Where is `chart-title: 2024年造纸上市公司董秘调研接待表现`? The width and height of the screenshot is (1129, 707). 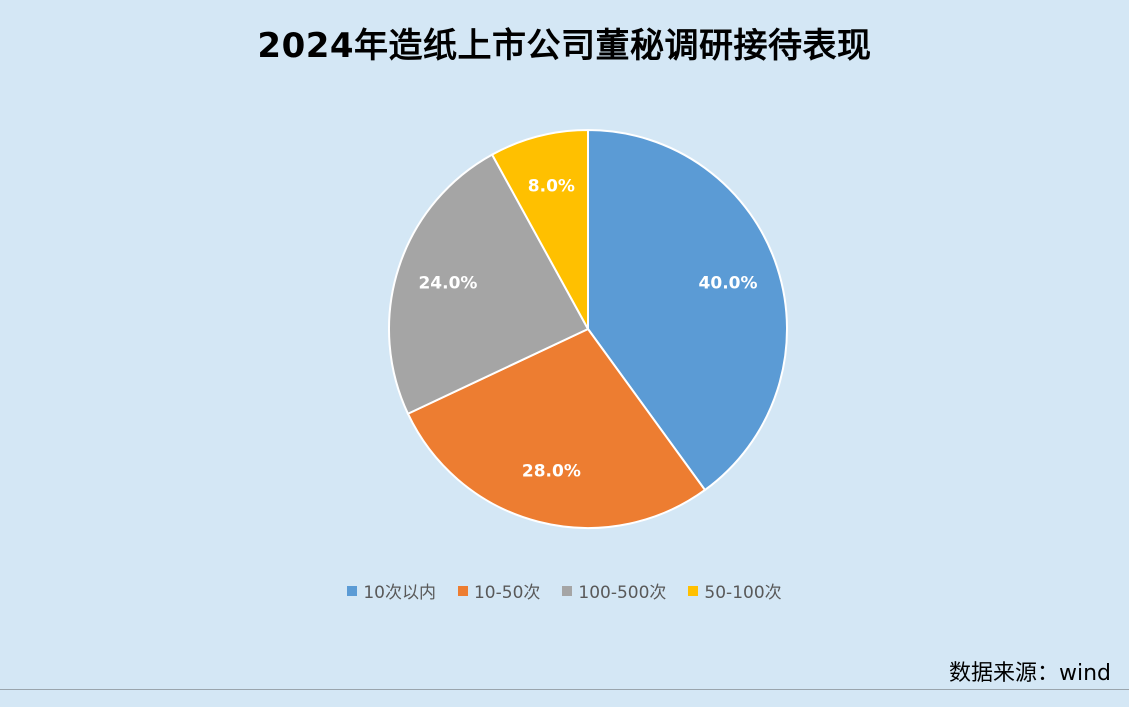
chart-title: 2024年造纸上市公司董秘调研接待表现 is located at coordinates (564, 46).